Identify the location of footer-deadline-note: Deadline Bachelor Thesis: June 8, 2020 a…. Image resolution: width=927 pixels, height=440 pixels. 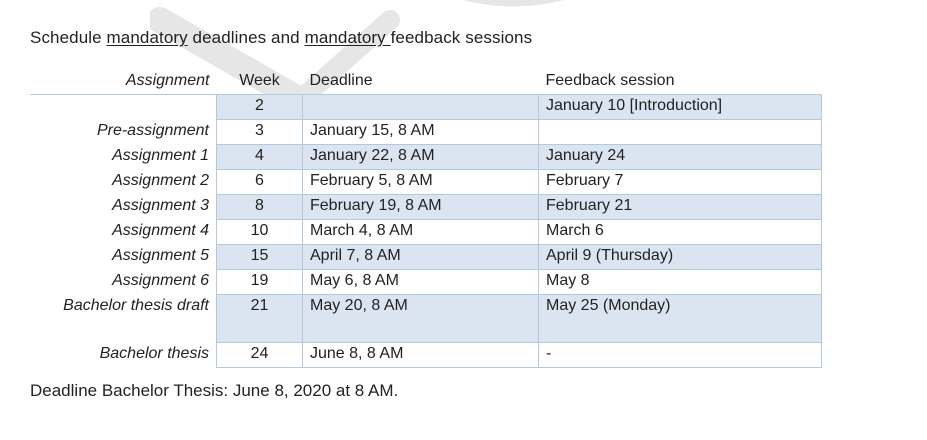
(214, 390).